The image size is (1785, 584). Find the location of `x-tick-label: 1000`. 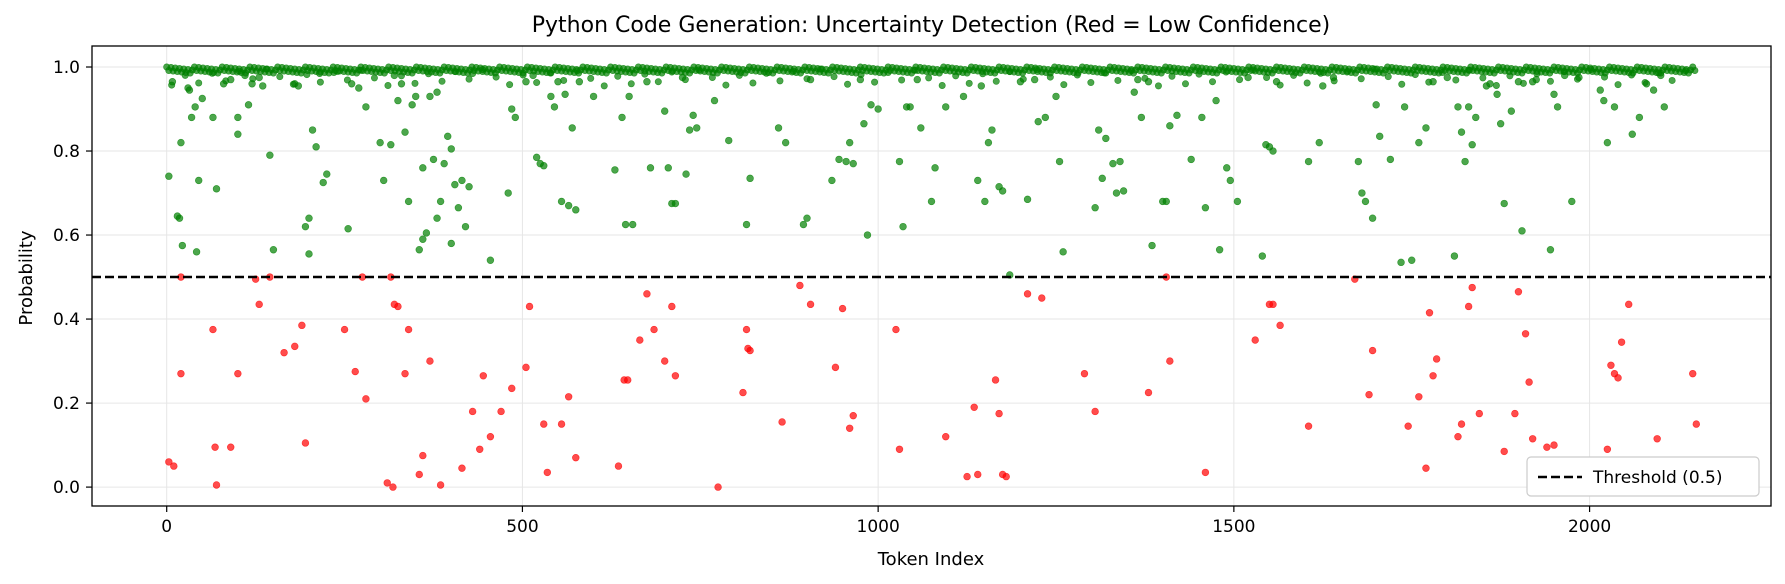

x-tick-label: 1000 is located at coordinates (878, 527).